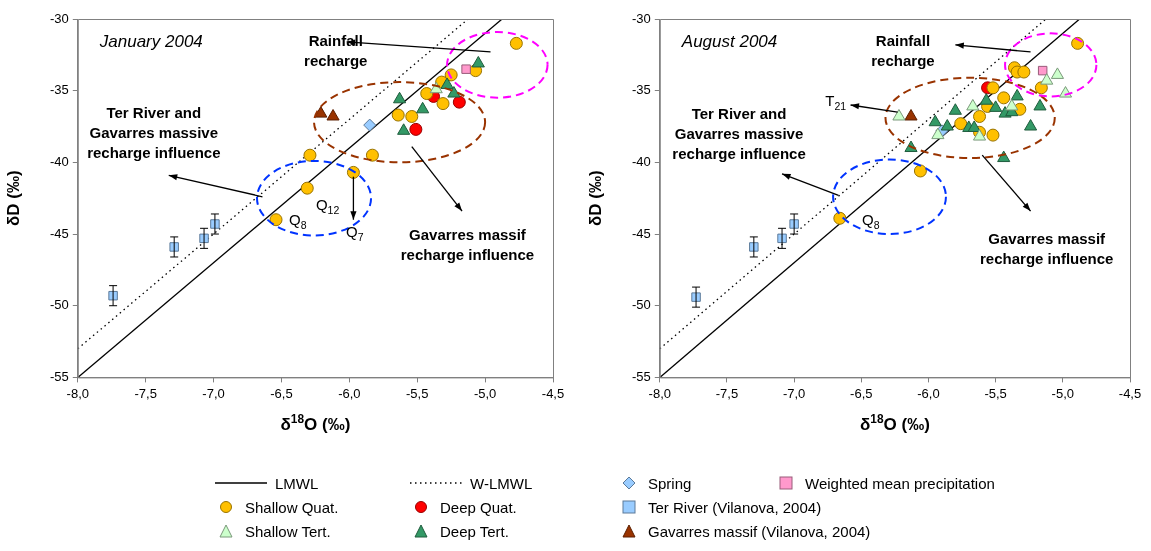 Image resolution: width=1151 pixels, height=551 pixels. I want to click on legend-label: Deep Tert., so click(474, 531).